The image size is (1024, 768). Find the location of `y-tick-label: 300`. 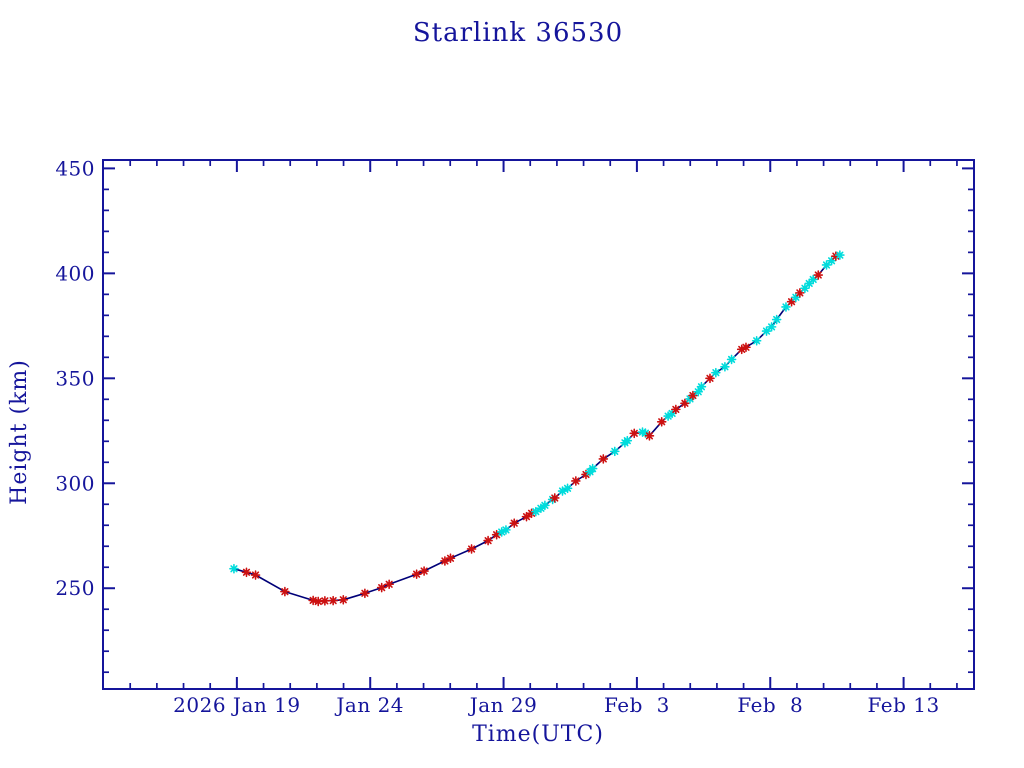

y-tick-label: 300 is located at coordinates (75, 483).